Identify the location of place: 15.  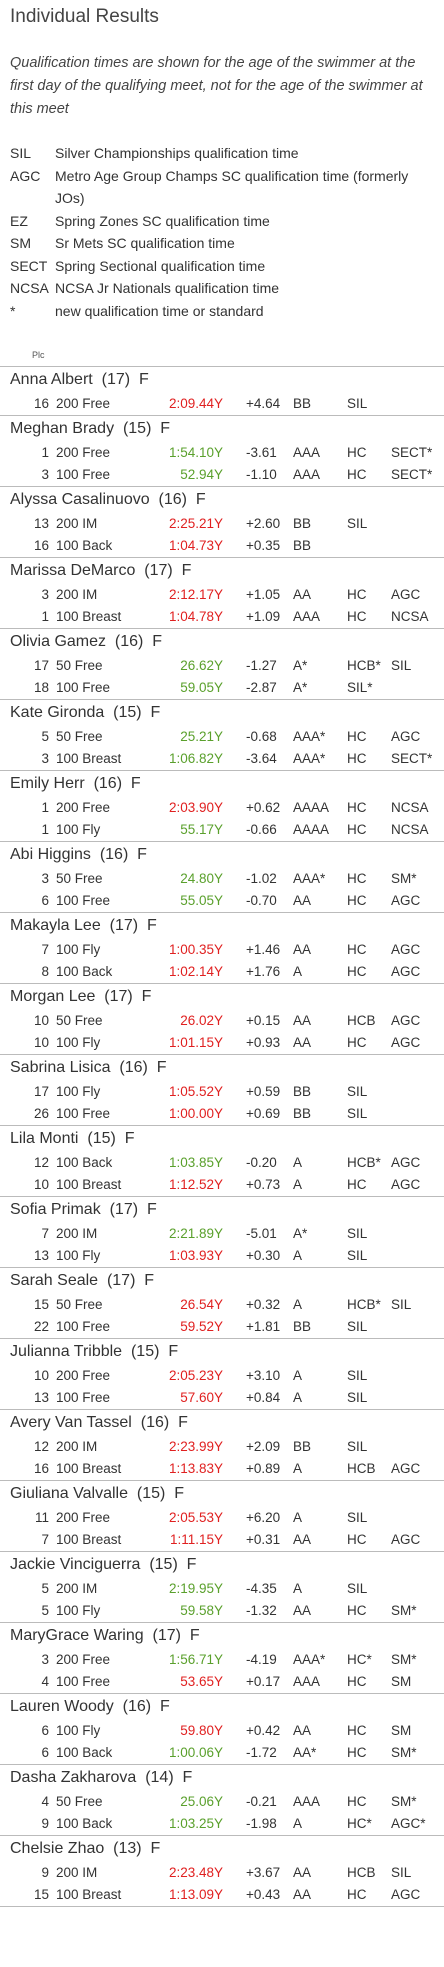
(41, 1894).